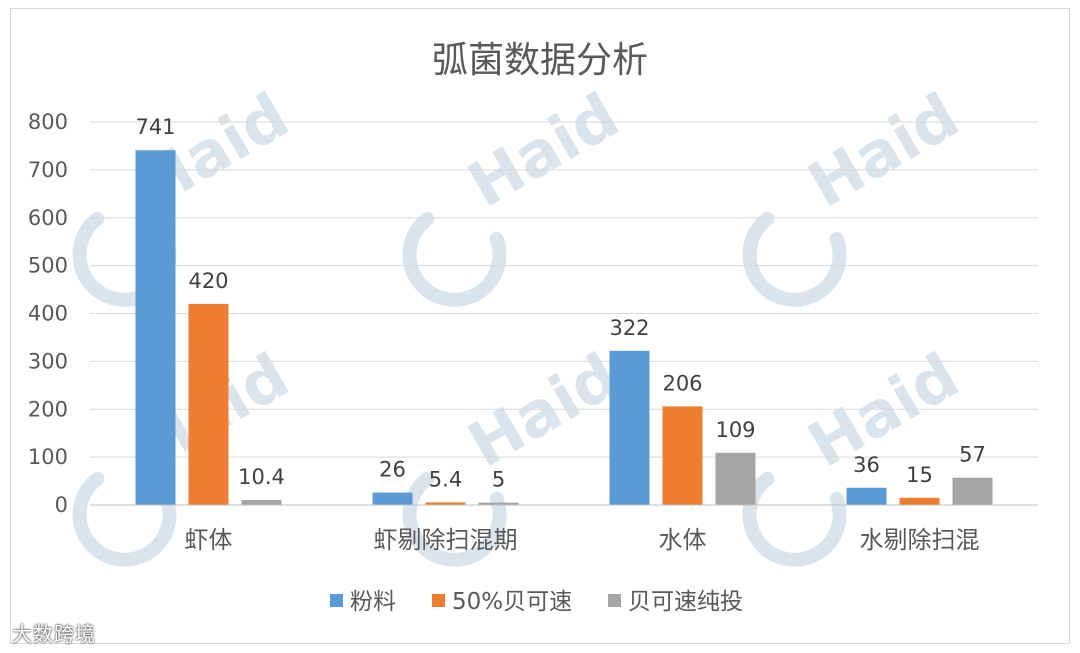 The image size is (1080, 653). Describe the element at coordinates (445, 479) in the screenshot. I see `data-label: 5.4` at that location.